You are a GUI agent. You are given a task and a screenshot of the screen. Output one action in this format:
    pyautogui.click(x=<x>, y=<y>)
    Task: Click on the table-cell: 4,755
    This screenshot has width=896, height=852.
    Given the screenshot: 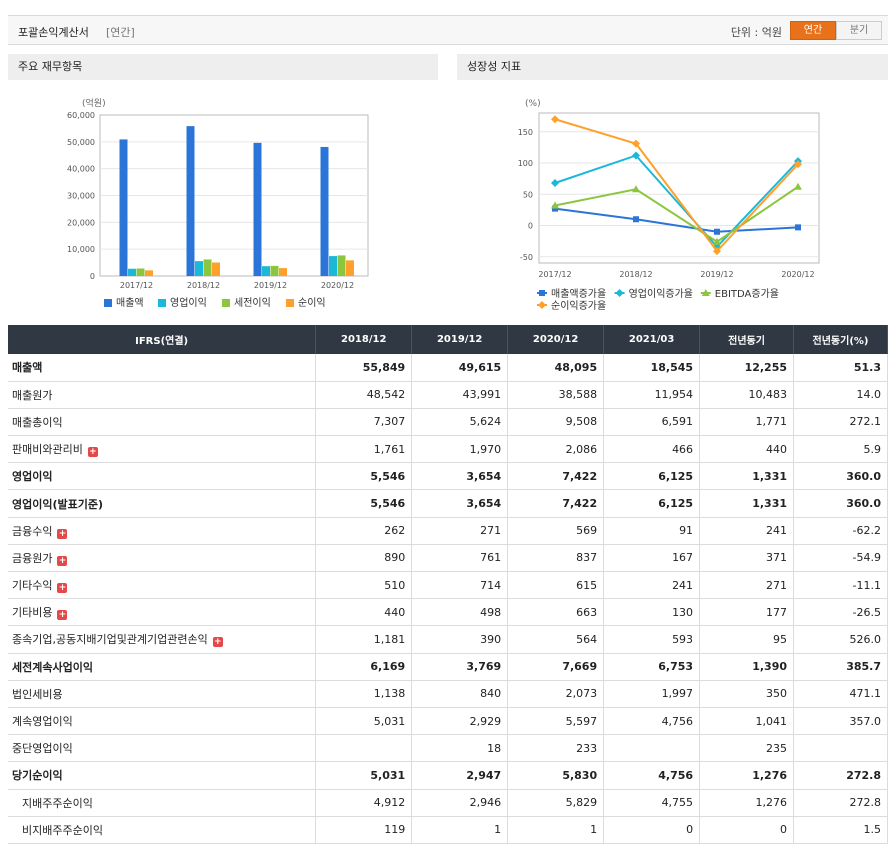 What is the action you would take?
    pyautogui.click(x=652, y=803)
    